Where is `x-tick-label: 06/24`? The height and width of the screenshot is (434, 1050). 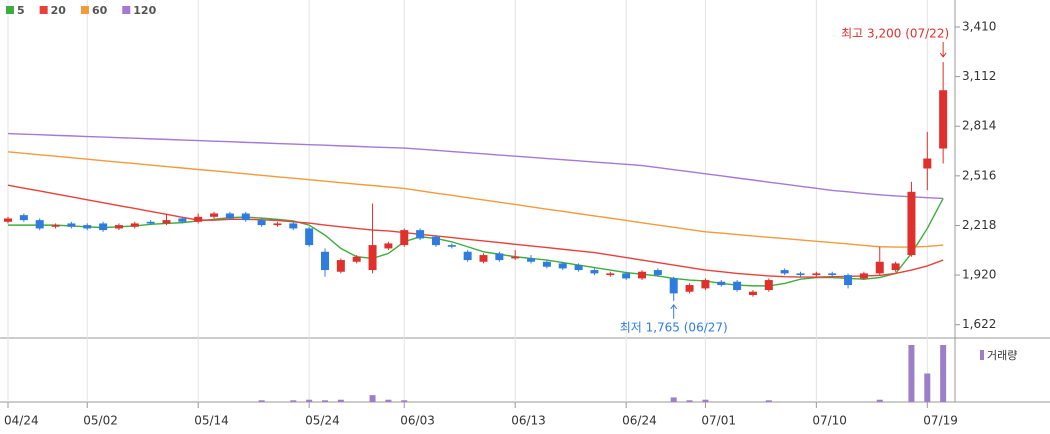
x-tick-label: 06/24 is located at coordinates (639, 421).